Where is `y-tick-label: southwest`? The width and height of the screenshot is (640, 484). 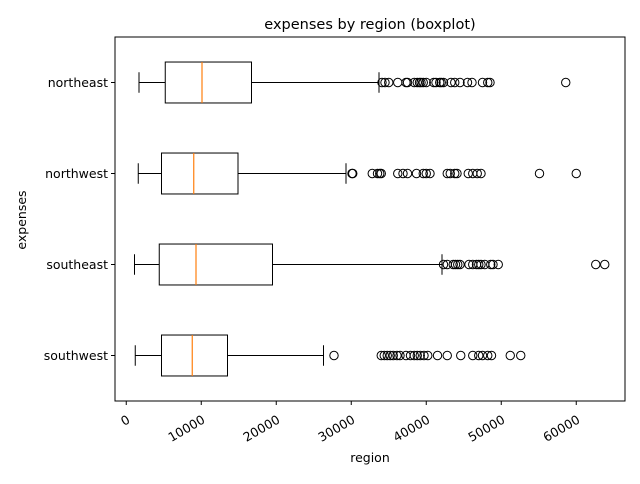 y-tick-label: southwest is located at coordinates (76, 355).